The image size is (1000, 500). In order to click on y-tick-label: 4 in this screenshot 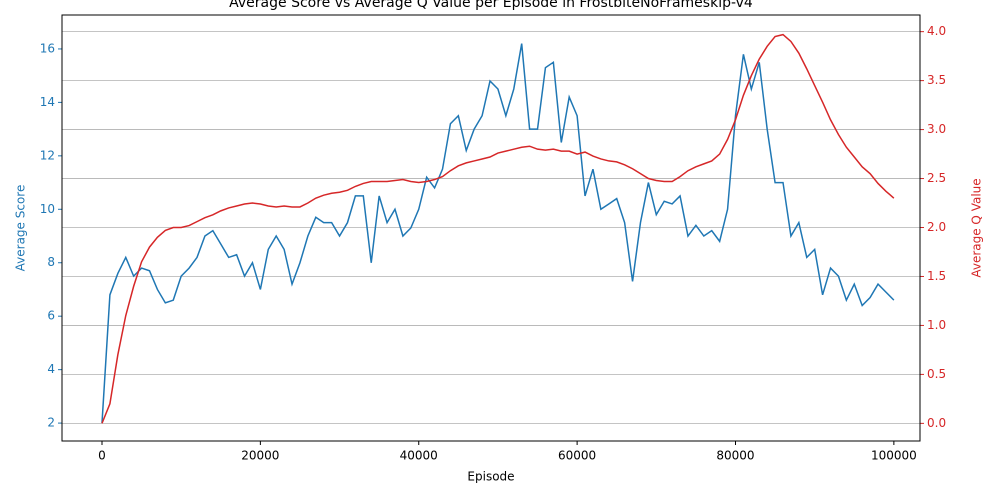, I will do `click(51, 369)`.